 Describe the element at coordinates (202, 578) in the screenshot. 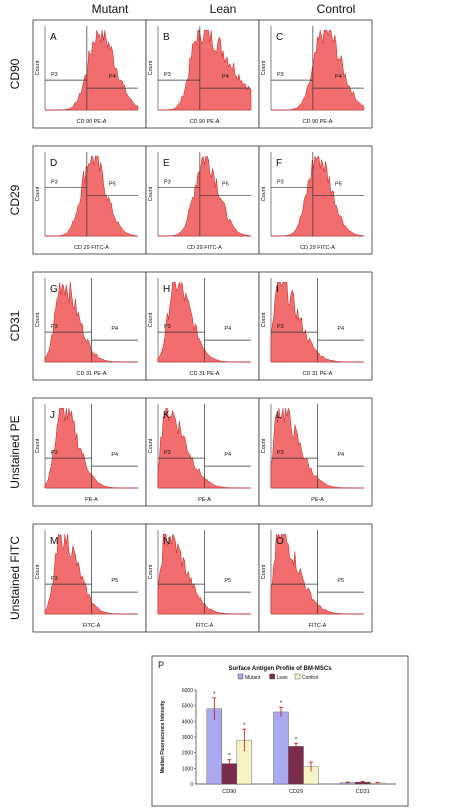

I see `histogram-panel-n: N P5 Count FITC-A` at that location.